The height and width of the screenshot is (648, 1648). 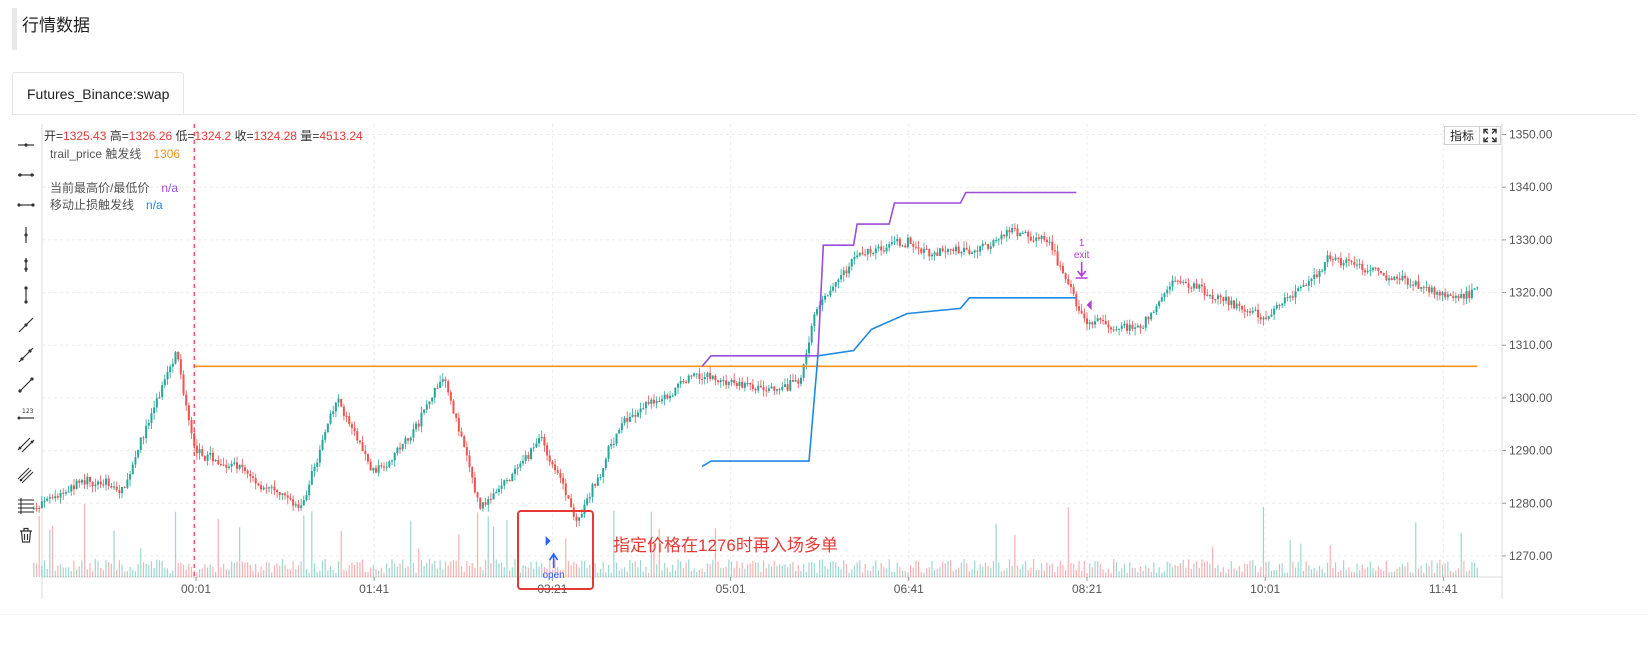 What do you see at coordinates (26, 475) in the screenshot?
I see `pitchfork-icon` at bounding box center [26, 475].